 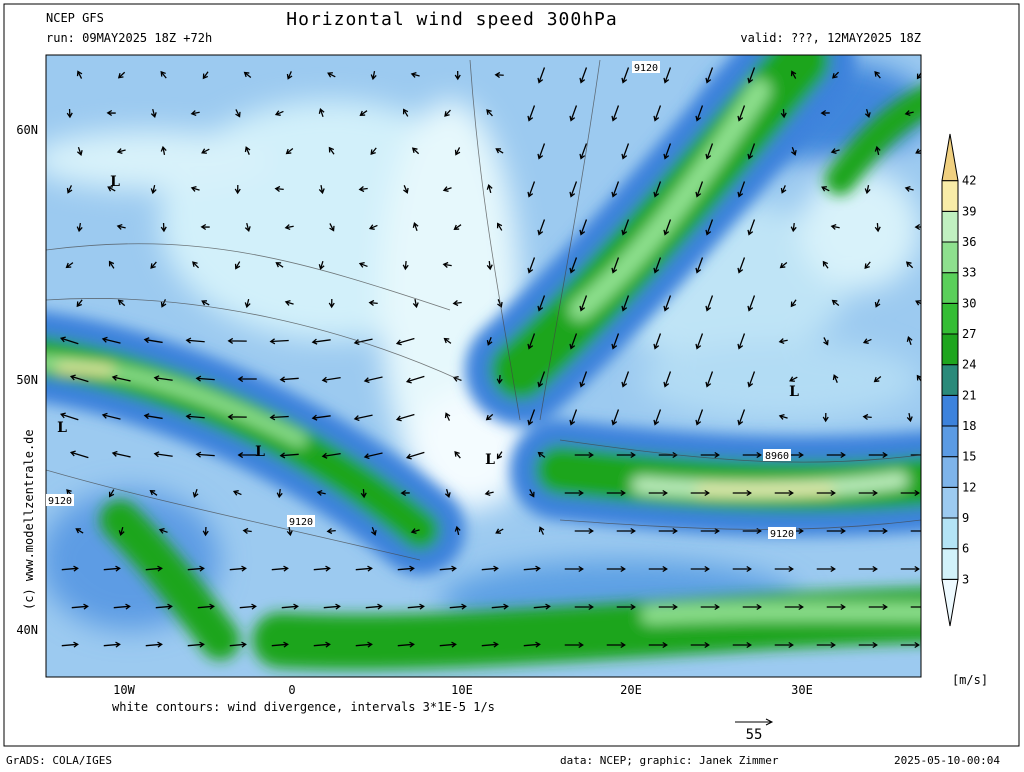 I want to click on grads-credit: GrADS: COLA/IGES, so click(x=59, y=760).